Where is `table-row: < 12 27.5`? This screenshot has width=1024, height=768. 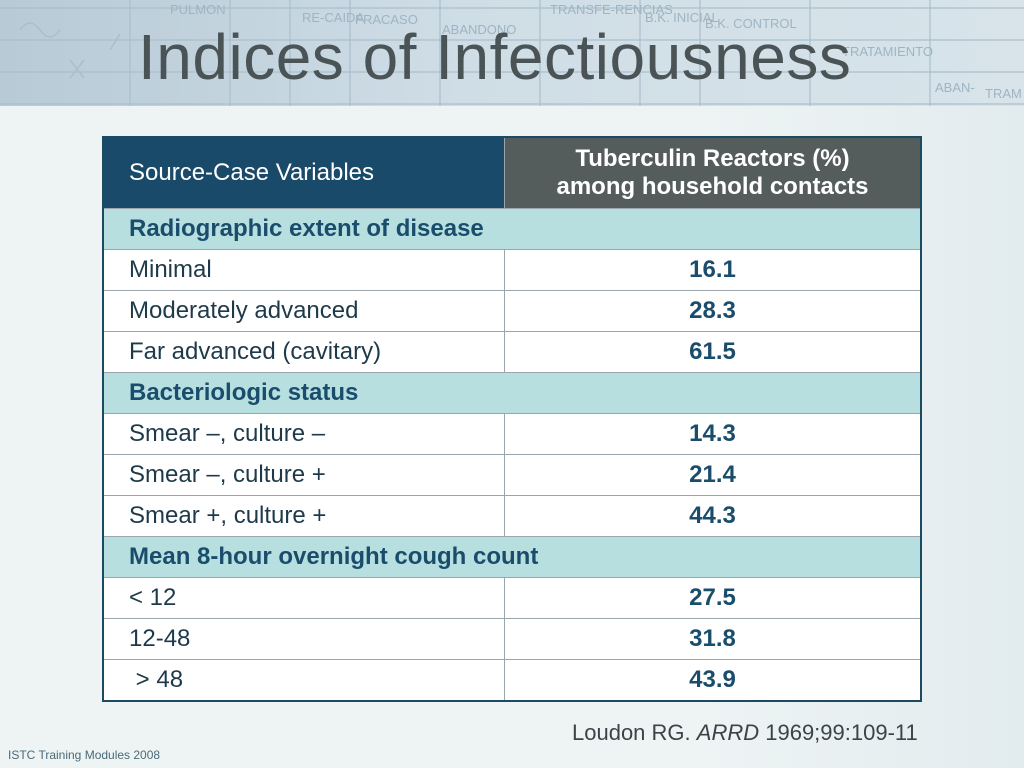 table-row: < 12 27.5 is located at coordinates (512, 598).